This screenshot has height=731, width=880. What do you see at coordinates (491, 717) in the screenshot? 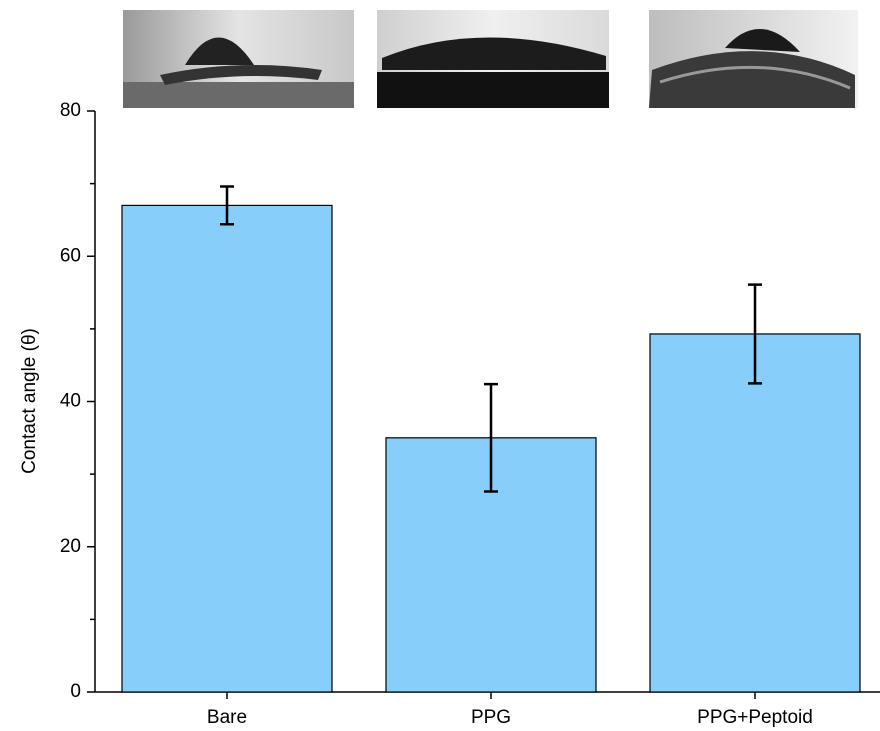
I see `x-tick-label: PPG` at bounding box center [491, 717].